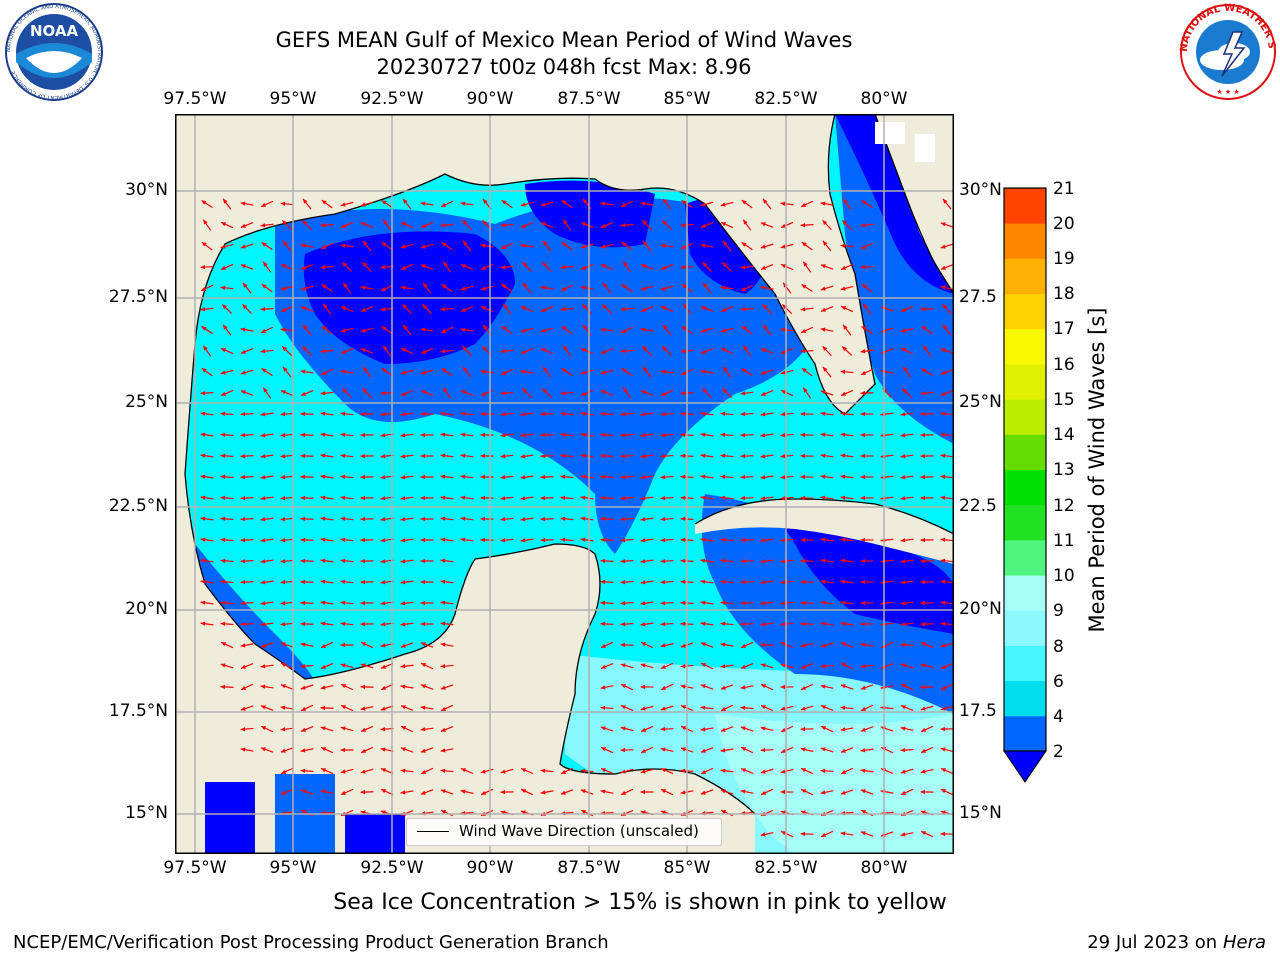  I want to click on chart-subtitle: 20230727 t00z 048h fcst Max: 8.96, so click(564, 67).